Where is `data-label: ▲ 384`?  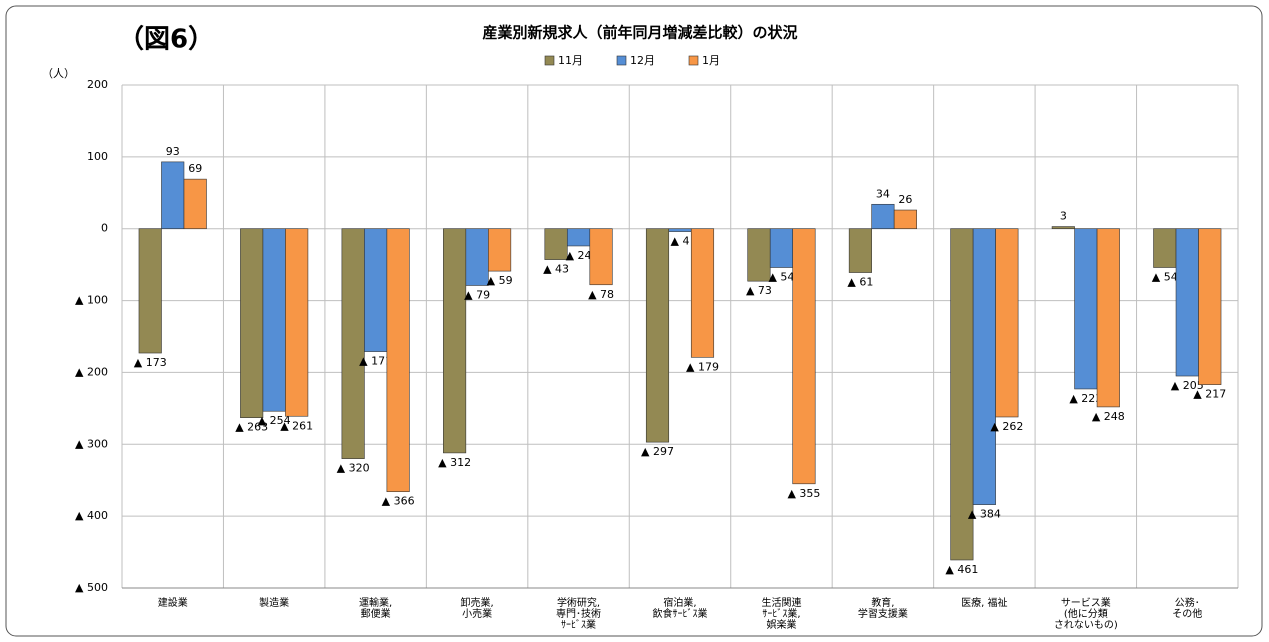
data-label: ▲ 384 is located at coordinates (984, 514).